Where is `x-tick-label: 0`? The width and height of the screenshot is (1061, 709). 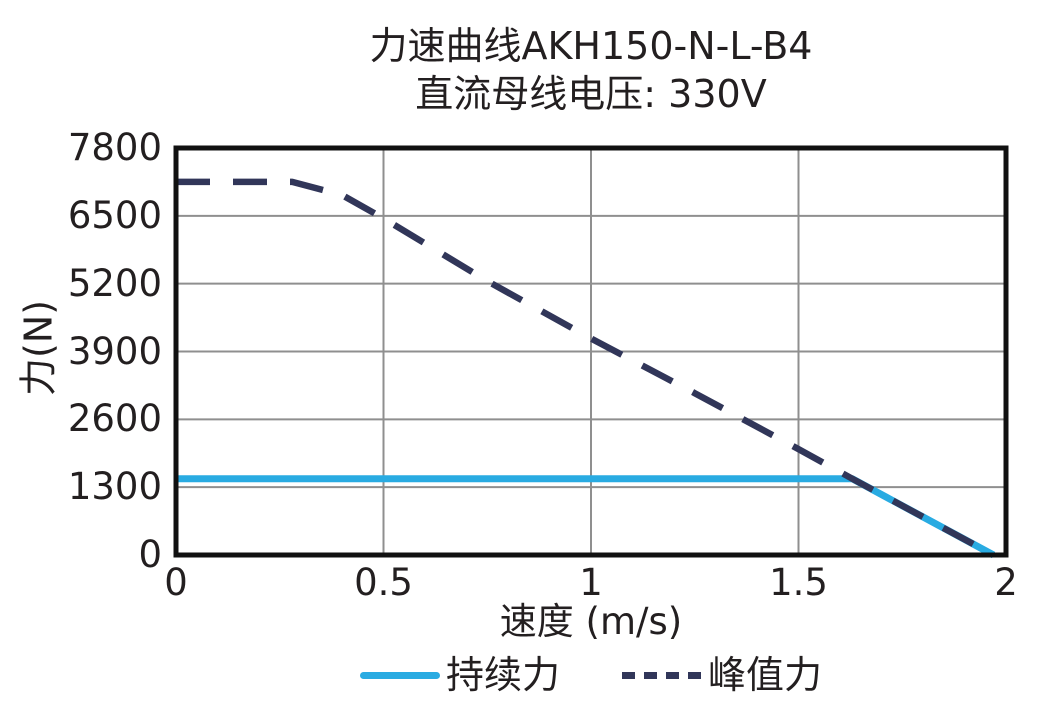 x-tick-label: 0 is located at coordinates (176, 582).